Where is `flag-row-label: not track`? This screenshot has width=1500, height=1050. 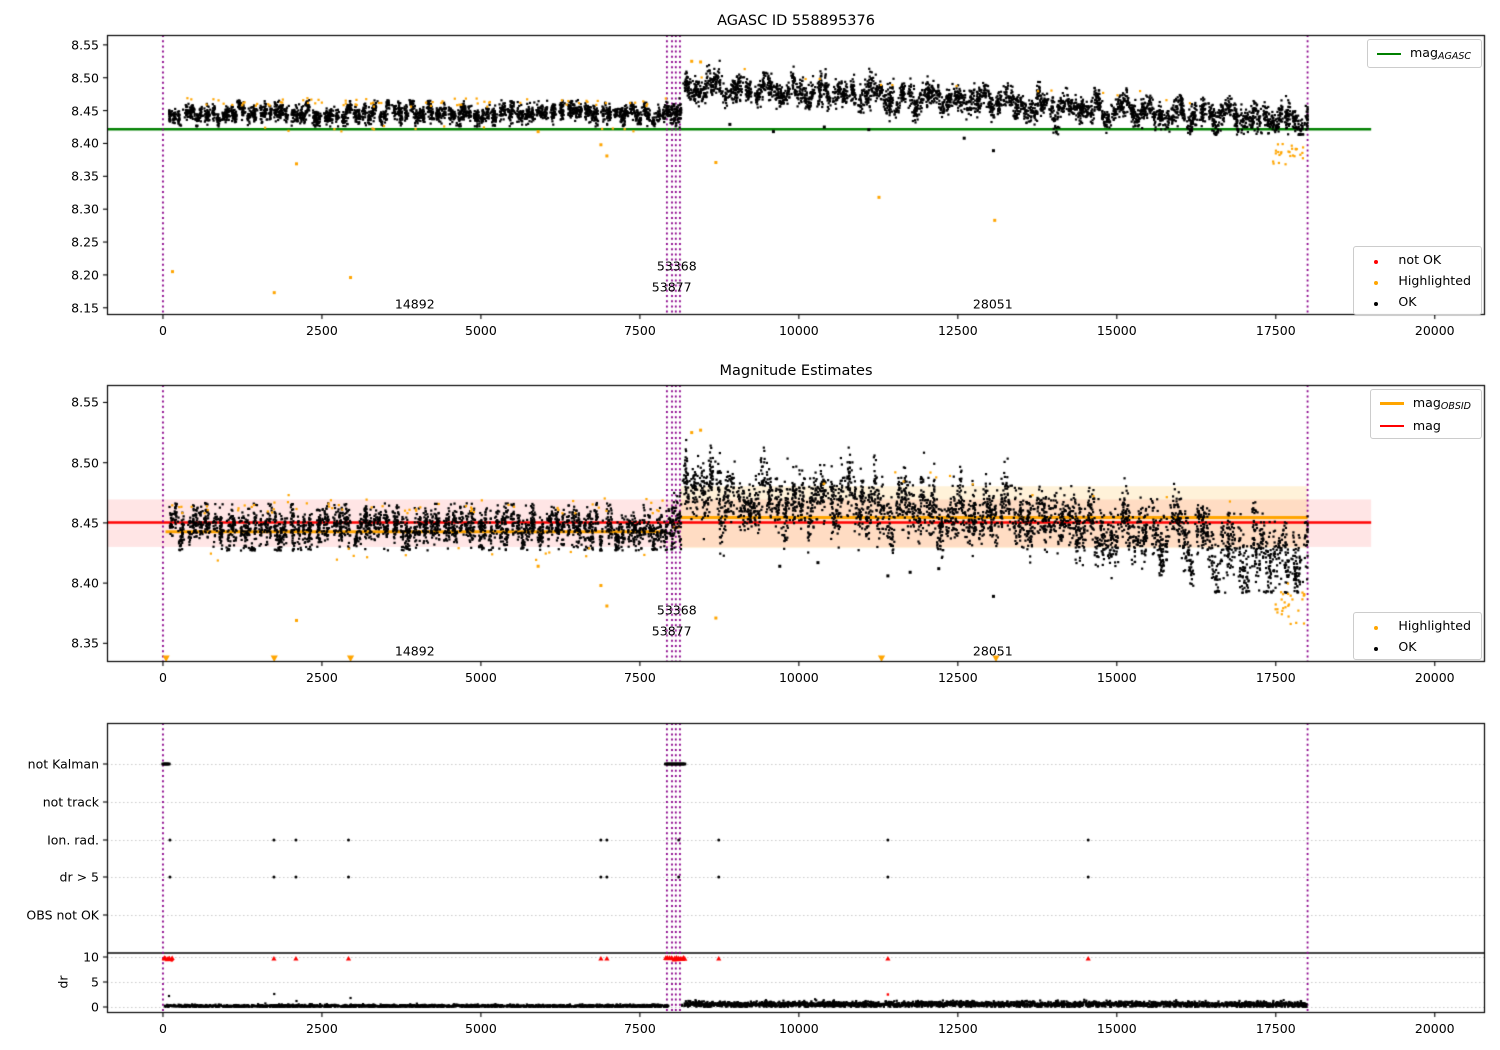
flag-row-label: not track is located at coordinates (70, 802).